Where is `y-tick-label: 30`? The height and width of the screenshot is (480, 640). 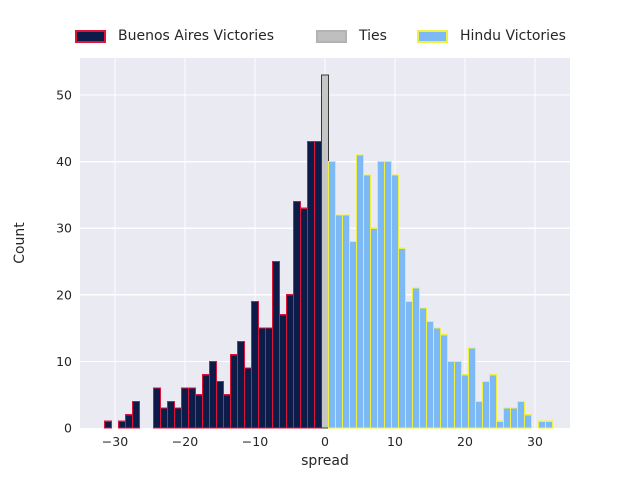
y-tick-label: 30 is located at coordinates (64, 228).